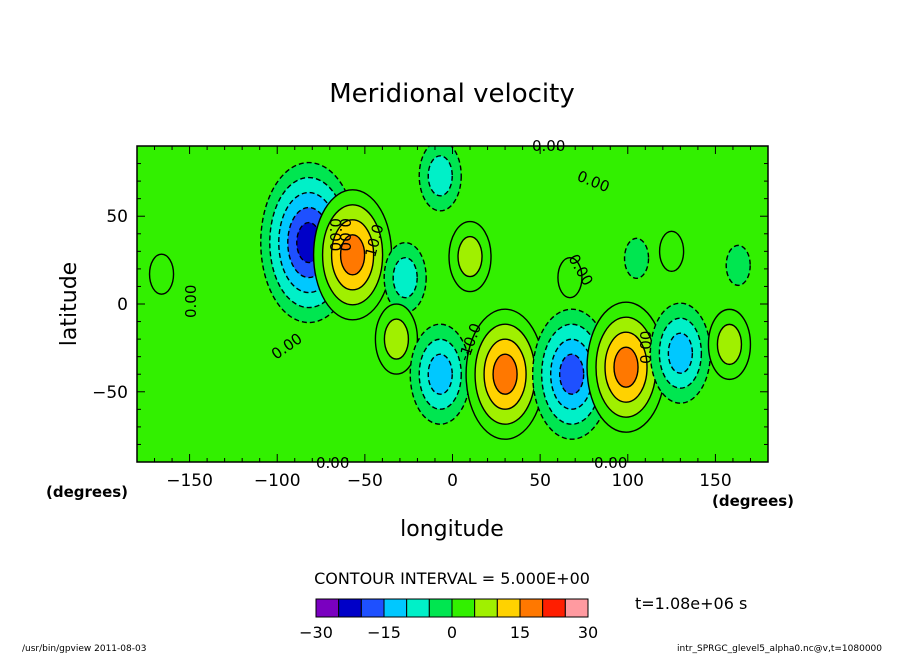 This screenshot has width=904, height=654. Describe the element at coordinates (452, 481) in the screenshot. I see `x-tick-label: 0` at that location.